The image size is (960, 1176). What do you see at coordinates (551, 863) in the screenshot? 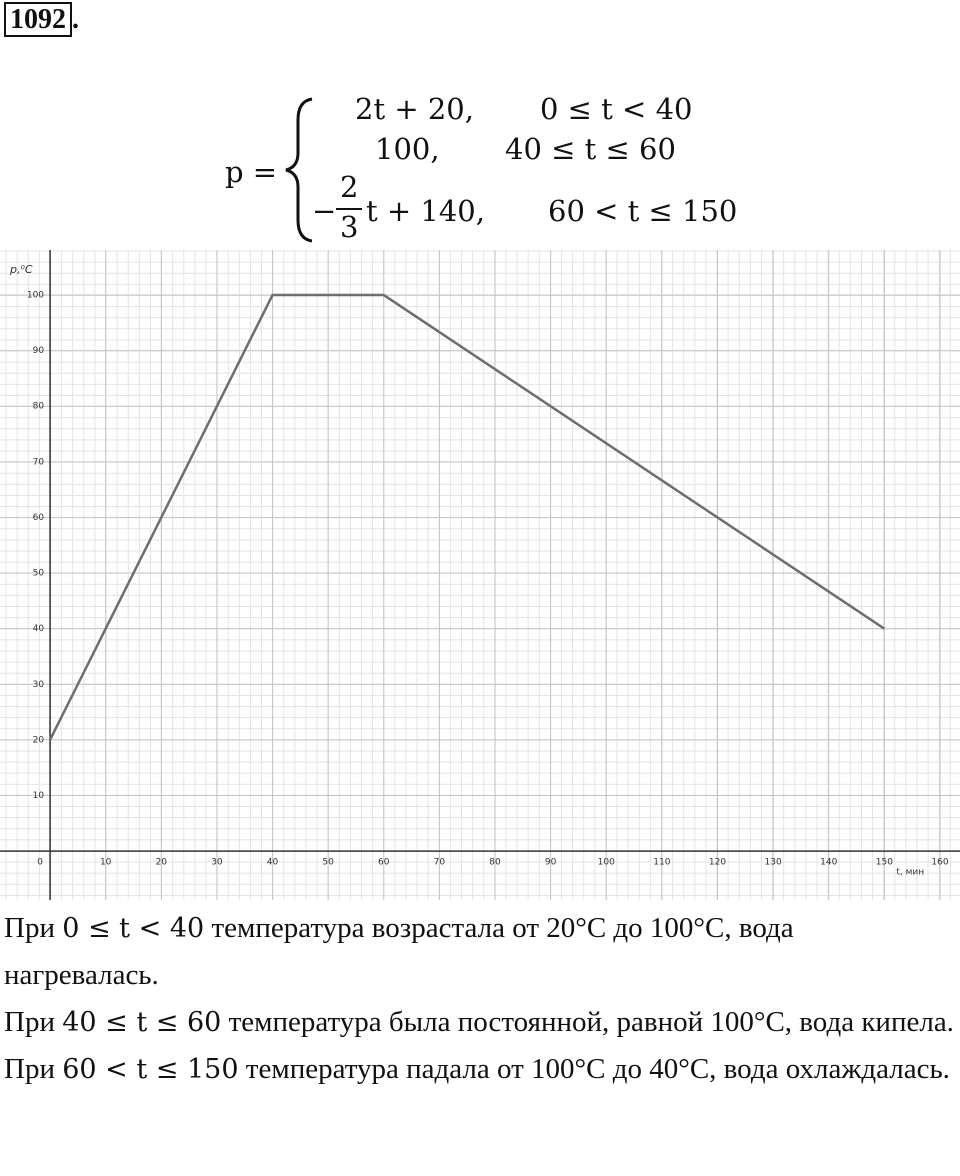
I see `x-tick-label: 90` at bounding box center [551, 863].